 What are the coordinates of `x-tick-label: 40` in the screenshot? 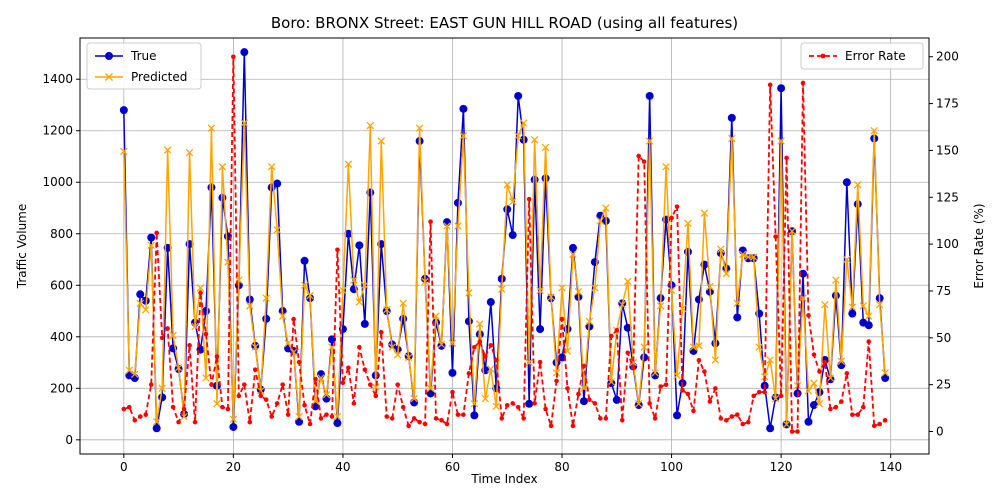 It's located at (342, 467).